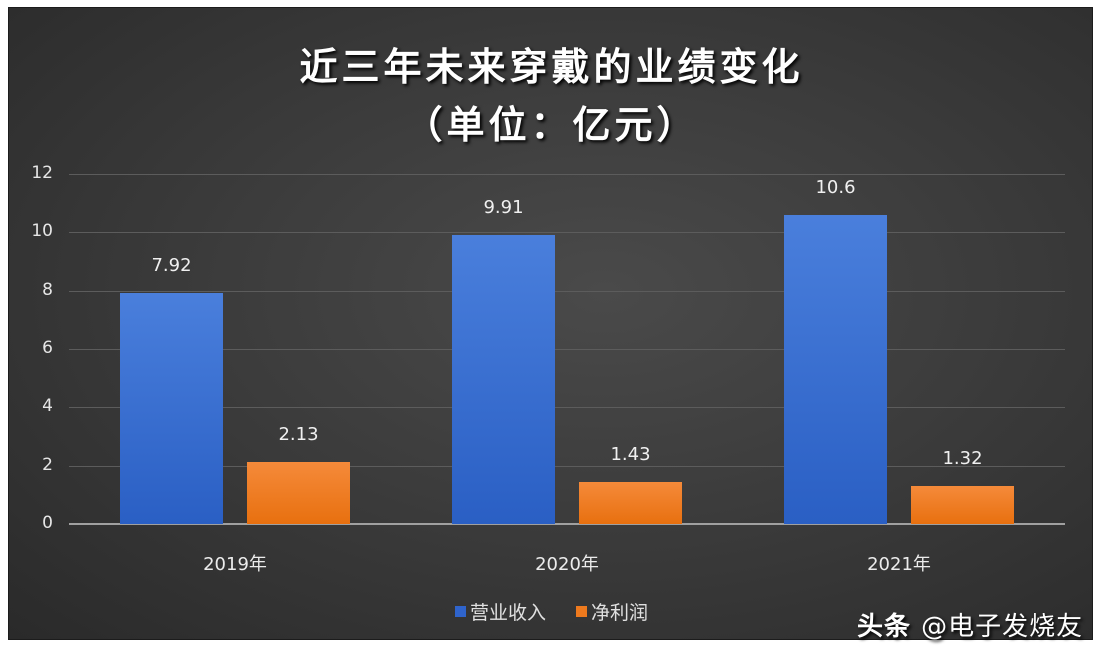 This screenshot has width=1108, height=654. I want to click on data-label-net-profit: 2.13, so click(298, 434).